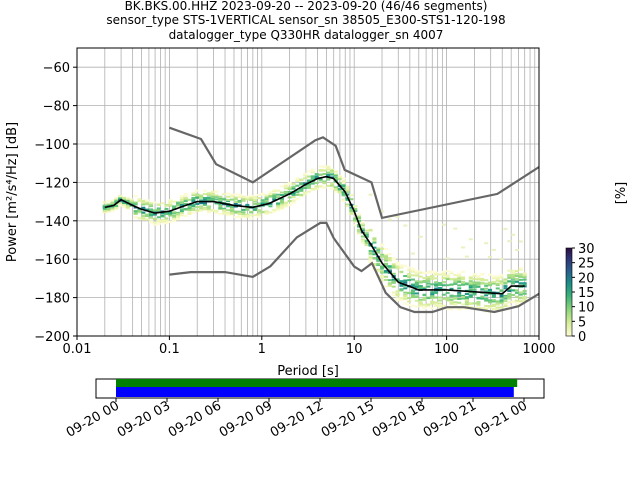  Describe the element at coordinates (169, 349) in the screenshot. I see `x-tick-label: 0.1` at that location.